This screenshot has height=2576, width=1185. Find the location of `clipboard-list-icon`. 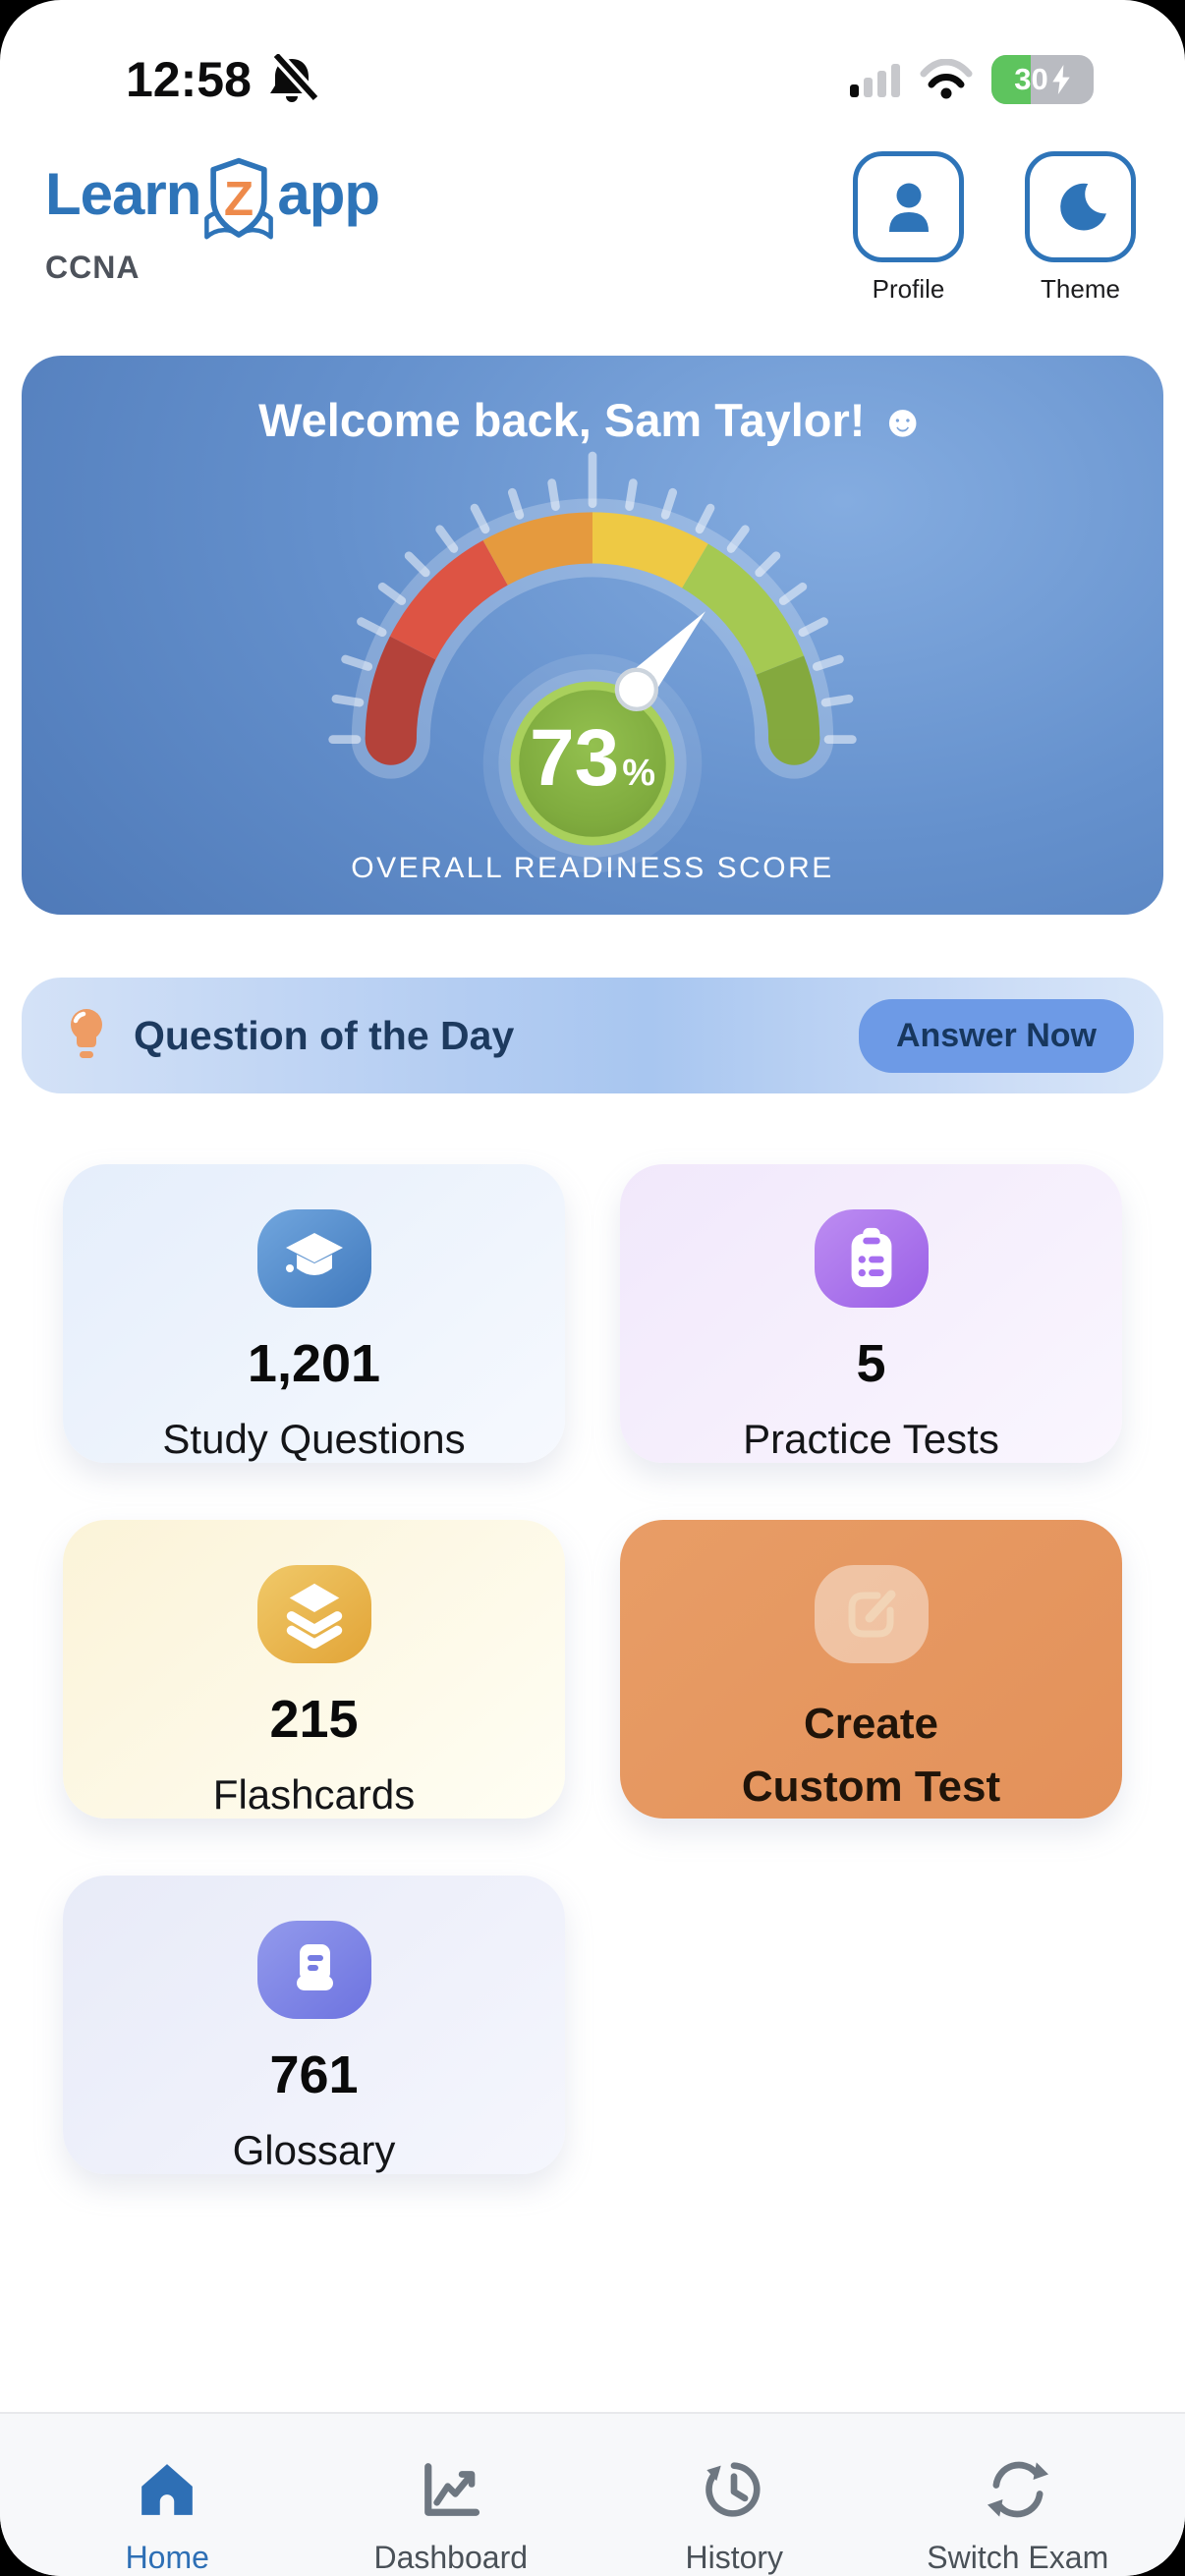

clipboard-list-icon is located at coordinates (872, 1258).